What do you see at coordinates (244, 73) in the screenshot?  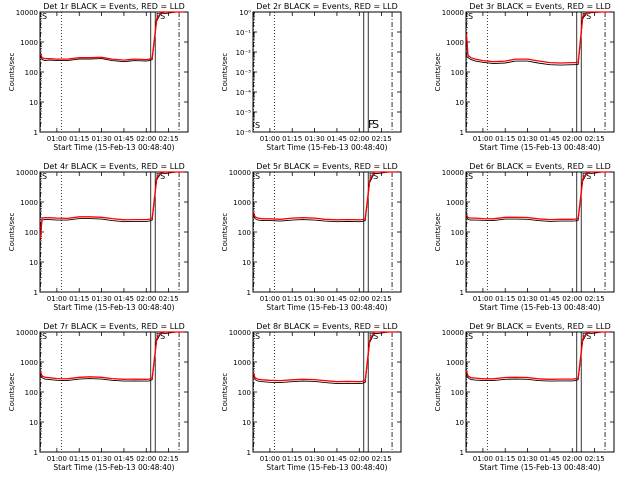 I see `y-tick-label: 10⁻³` at bounding box center [244, 73].